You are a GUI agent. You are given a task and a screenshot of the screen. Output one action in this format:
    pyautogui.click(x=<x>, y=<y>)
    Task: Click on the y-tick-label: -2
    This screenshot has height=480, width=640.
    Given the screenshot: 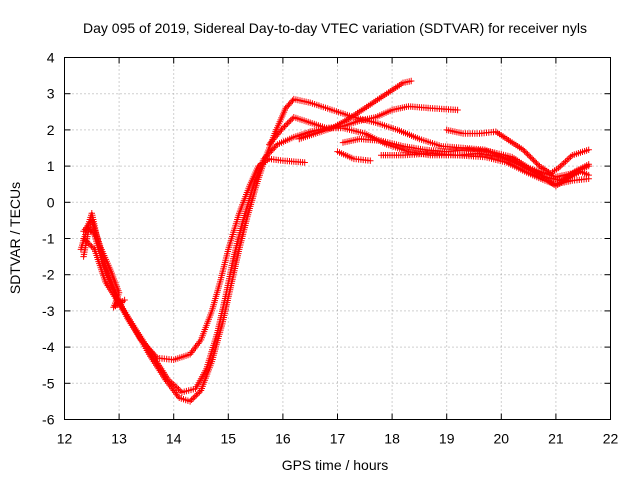 What is the action you would take?
    pyautogui.click(x=48, y=275)
    